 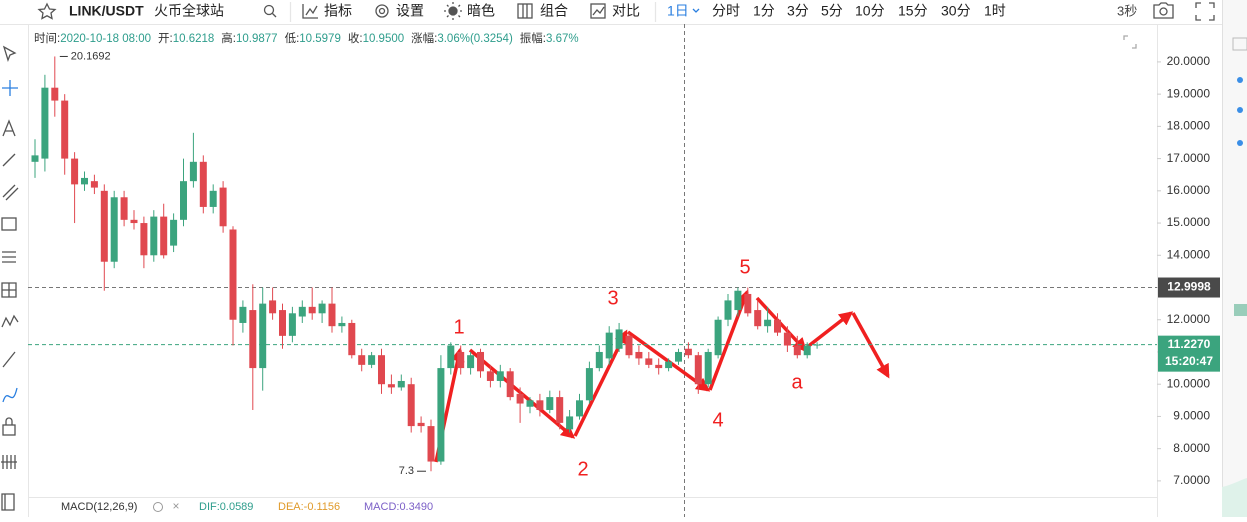 I want to click on brush-tool, so click(x=10, y=395).